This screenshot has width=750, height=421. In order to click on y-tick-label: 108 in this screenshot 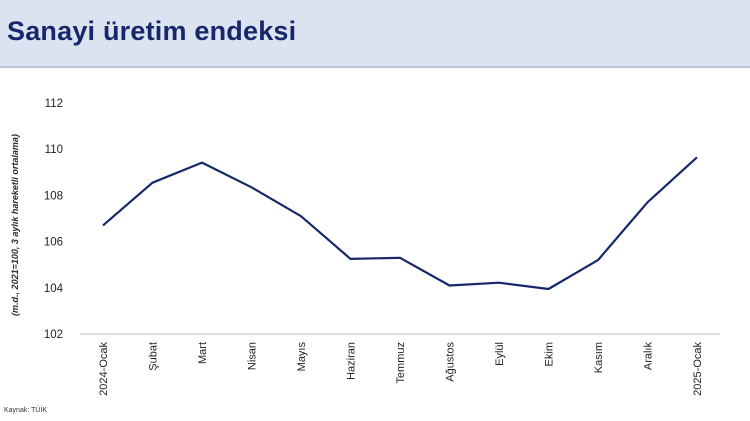, I will do `click(53, 196)`.